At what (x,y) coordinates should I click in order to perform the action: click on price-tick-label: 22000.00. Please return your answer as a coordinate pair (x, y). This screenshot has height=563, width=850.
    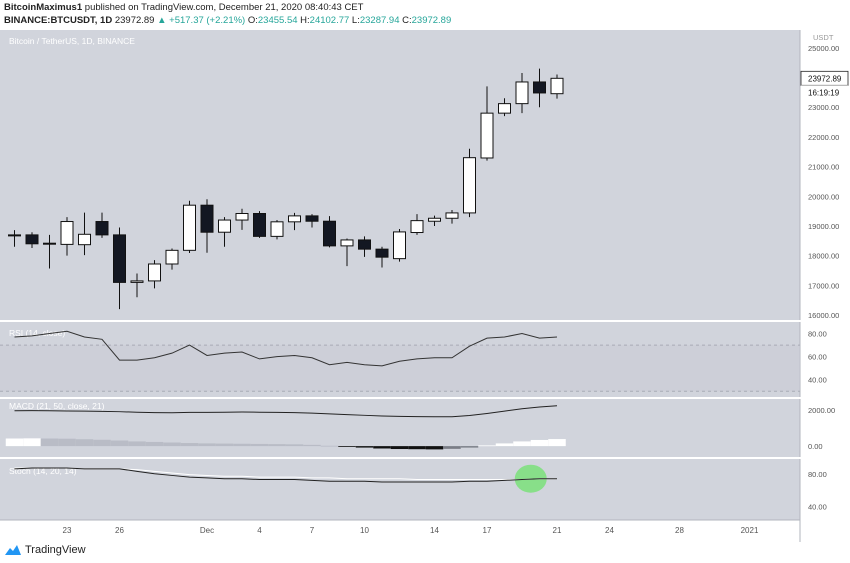
    Looking at the image, I should click on (823, 137).